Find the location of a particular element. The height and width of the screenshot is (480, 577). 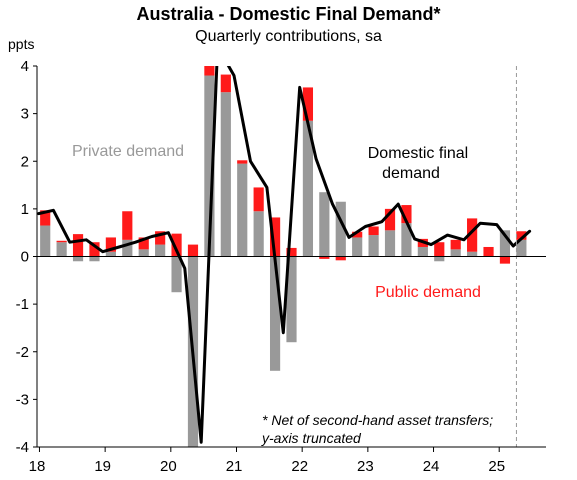

y-tick-label: -2 is located at coordinates (22, 352).